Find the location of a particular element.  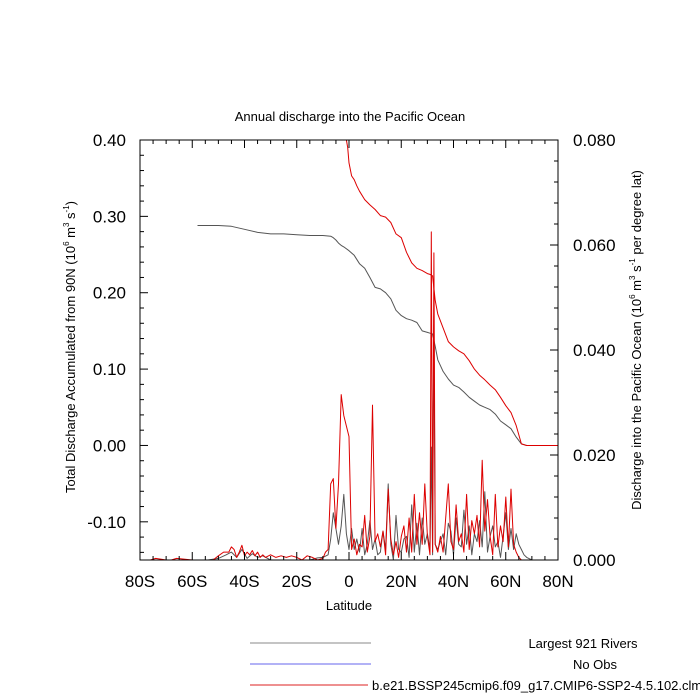

y-right-tick-label: 0.080 is located at coordinates (594, 140).